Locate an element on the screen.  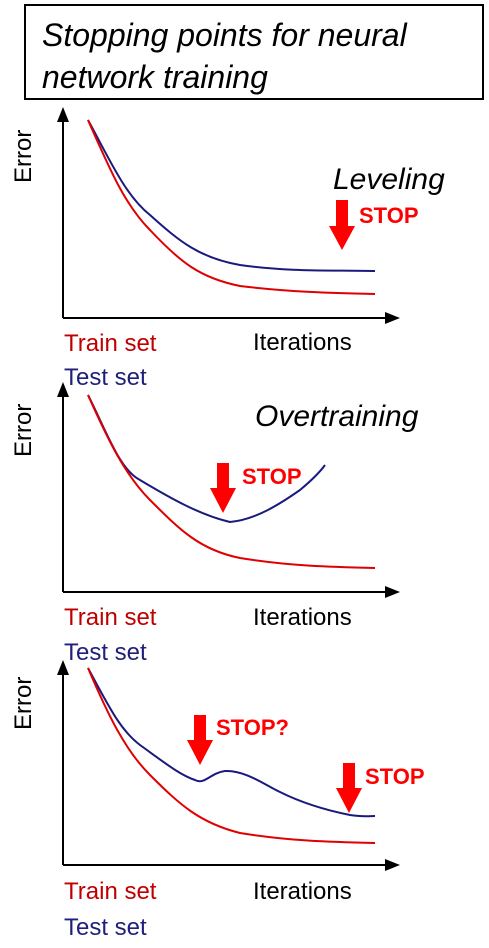
annotation-overtraining: Overtraining is located at coordinates (337, 416).